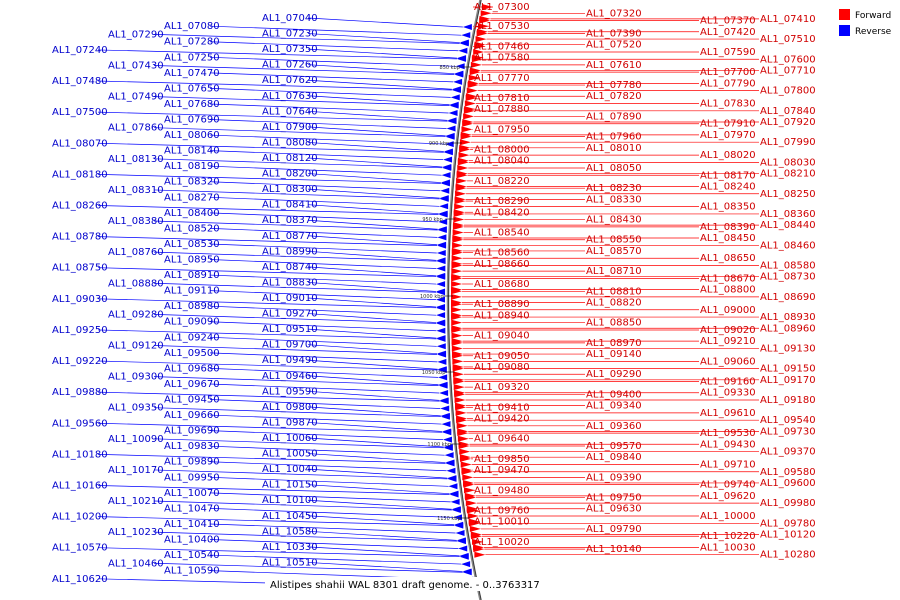 The width and height of the screenshot is (900, 600). I want to click on scale-tick-label: 850 kbp, so click(450, 68).